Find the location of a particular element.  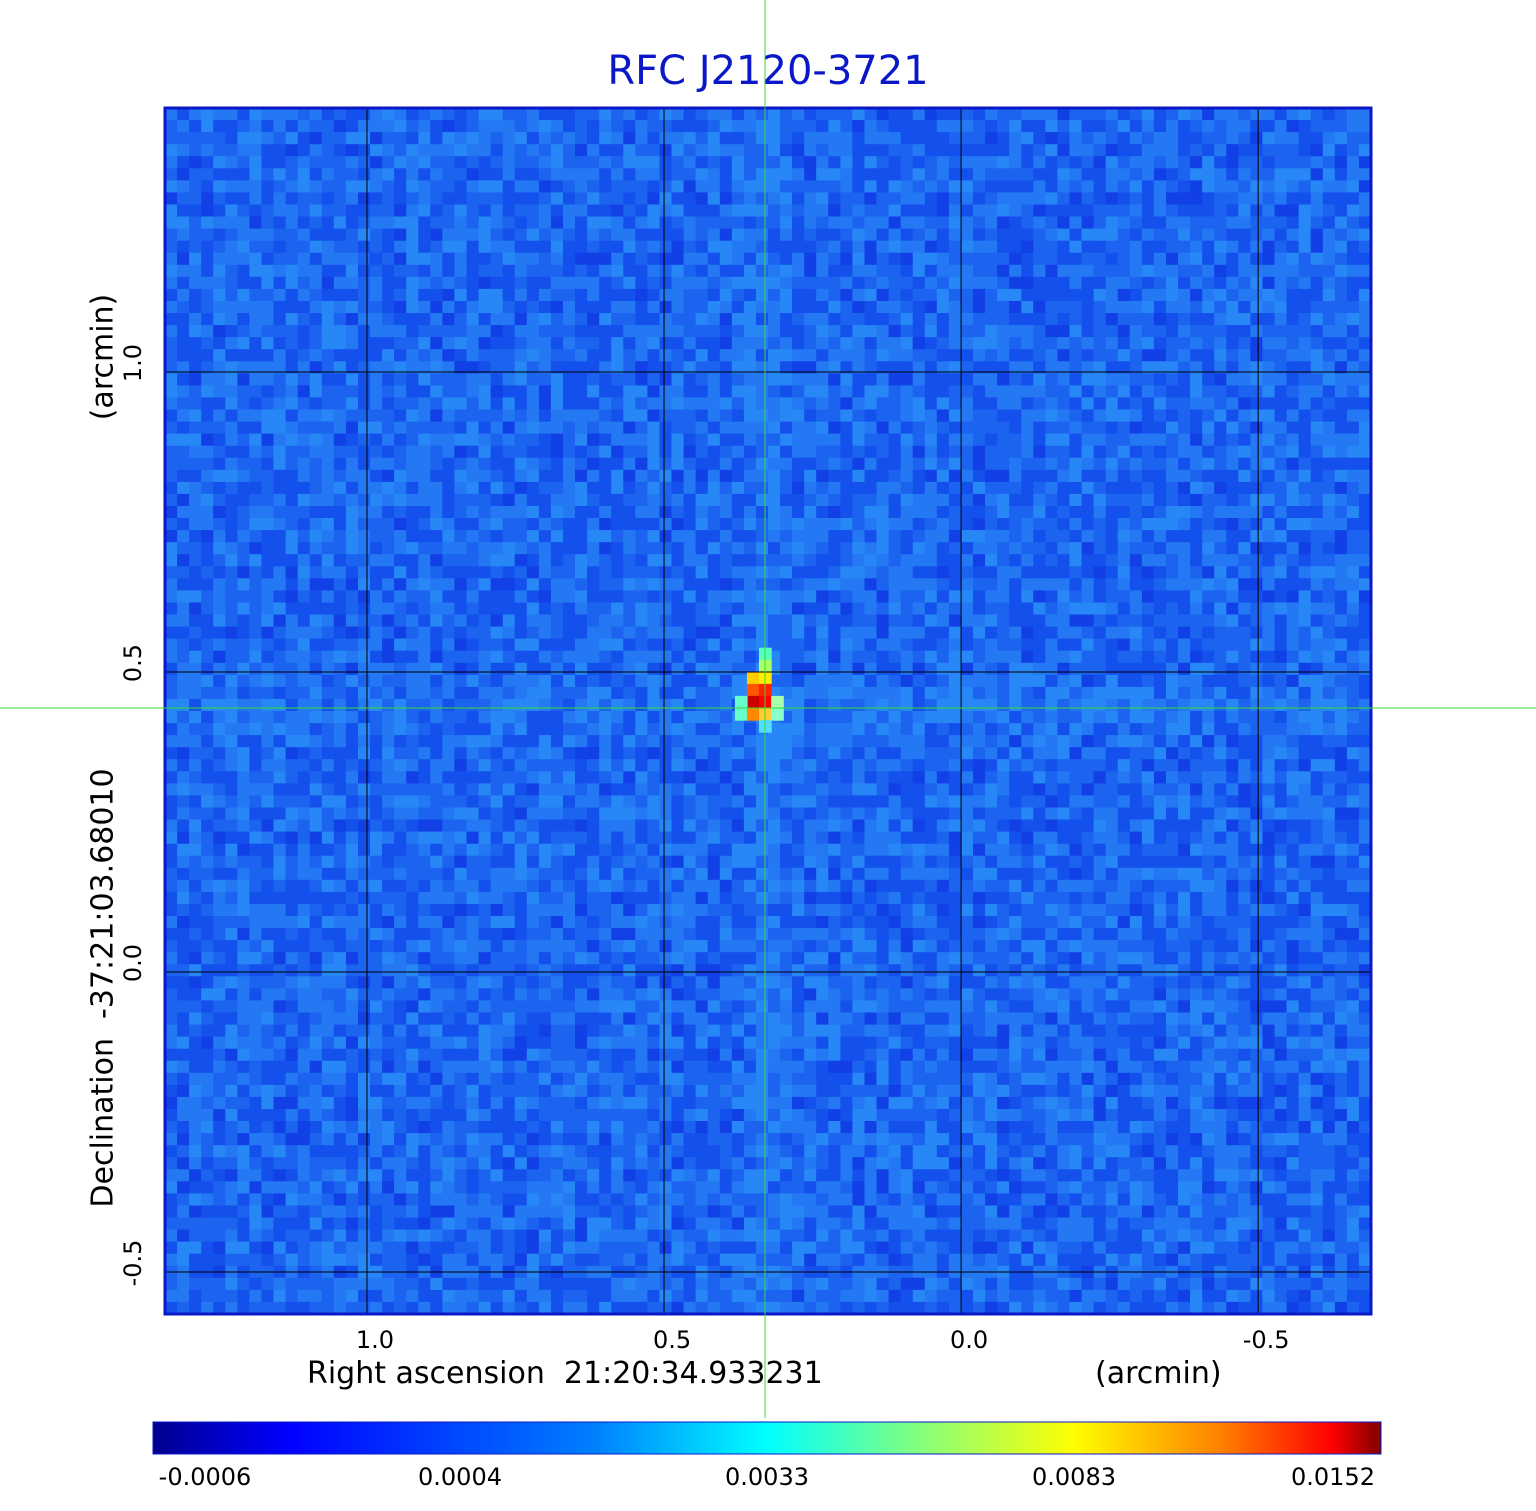

x-axis-label: Right ascension 21:20:34.933231 is located at coordinates (565, 1373).